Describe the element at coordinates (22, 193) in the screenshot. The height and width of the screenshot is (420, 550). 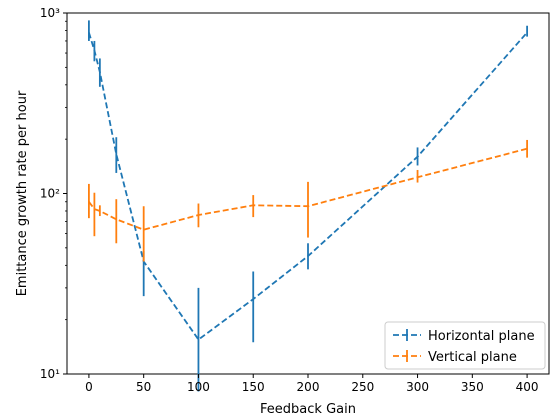
I see `y-axis-label: Emittance growth rate per hour` at that location.